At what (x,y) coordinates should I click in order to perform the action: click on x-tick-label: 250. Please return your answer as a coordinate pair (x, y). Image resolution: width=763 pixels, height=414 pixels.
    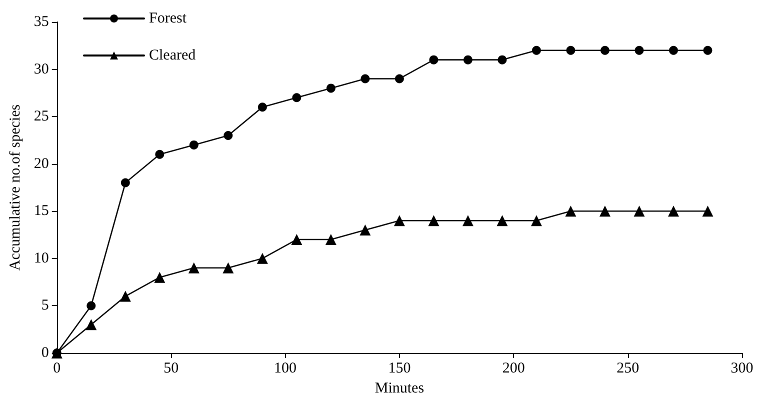
    Looking at the image, I should click on (628, 368).